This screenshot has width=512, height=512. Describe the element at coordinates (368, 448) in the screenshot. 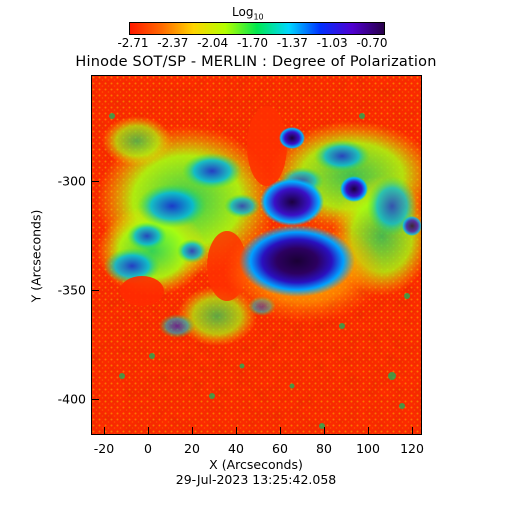

I see `x-tick-label: 100` at that location.